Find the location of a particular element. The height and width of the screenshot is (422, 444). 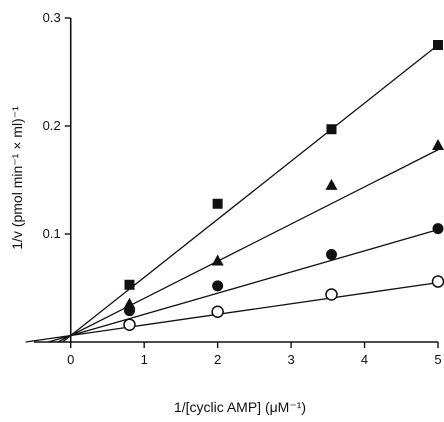

x-tick-label: 4 is located at coordinates (364, 359).